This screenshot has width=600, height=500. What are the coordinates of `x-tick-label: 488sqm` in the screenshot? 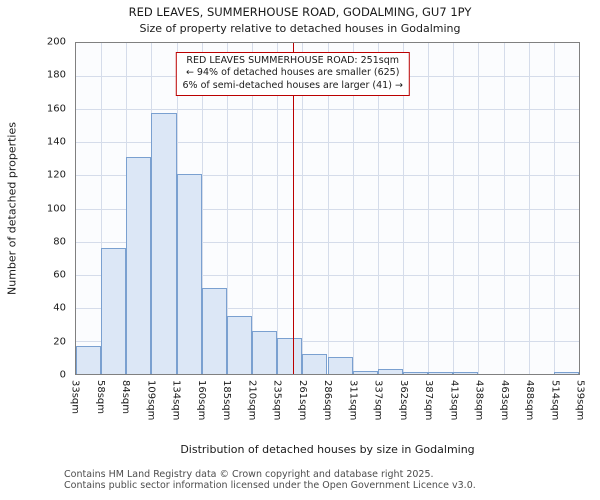 It's located at (529, 400).